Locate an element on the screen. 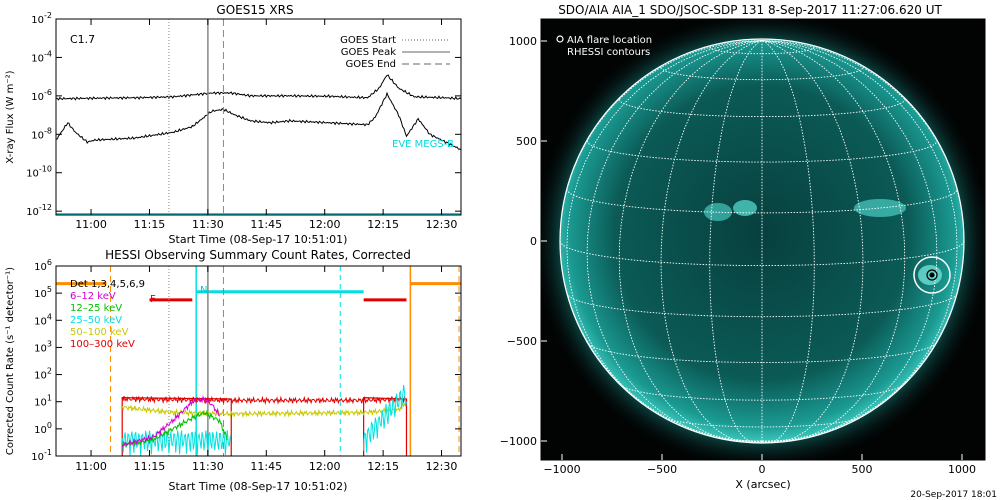 This screenshot has width=1000, height=500. sdo-flare-location-circle is located at coordinates (932, 275).